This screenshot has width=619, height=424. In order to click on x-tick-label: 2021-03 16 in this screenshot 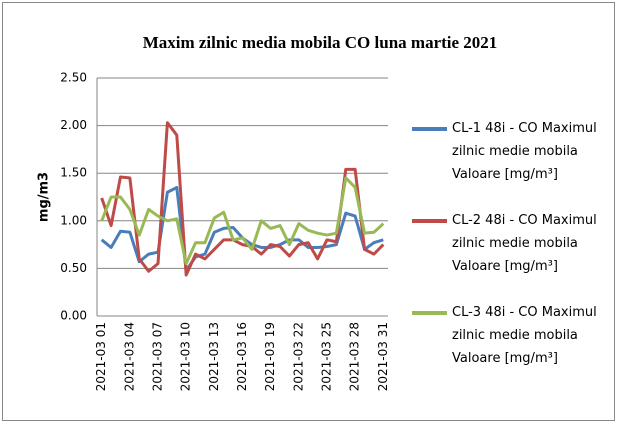, I will do `click(242, 356)`.